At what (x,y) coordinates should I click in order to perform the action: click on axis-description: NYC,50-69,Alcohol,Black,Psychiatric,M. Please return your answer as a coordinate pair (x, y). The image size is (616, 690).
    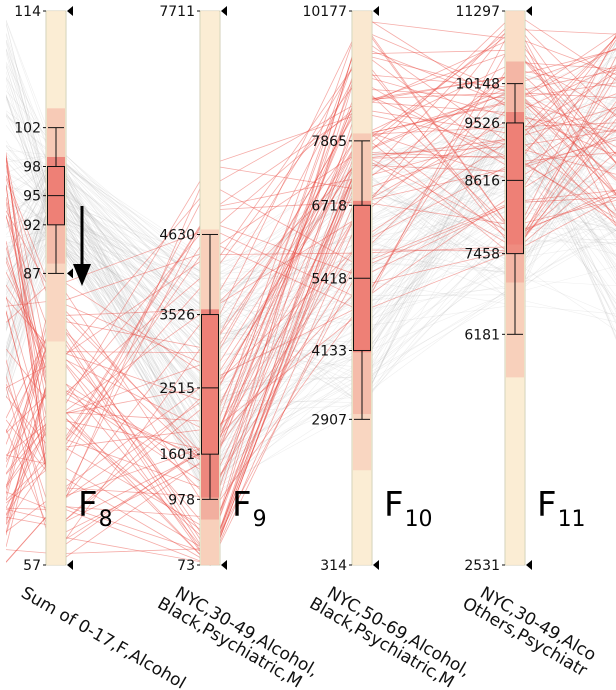
    Looking at the image, I should click on (390, 634).